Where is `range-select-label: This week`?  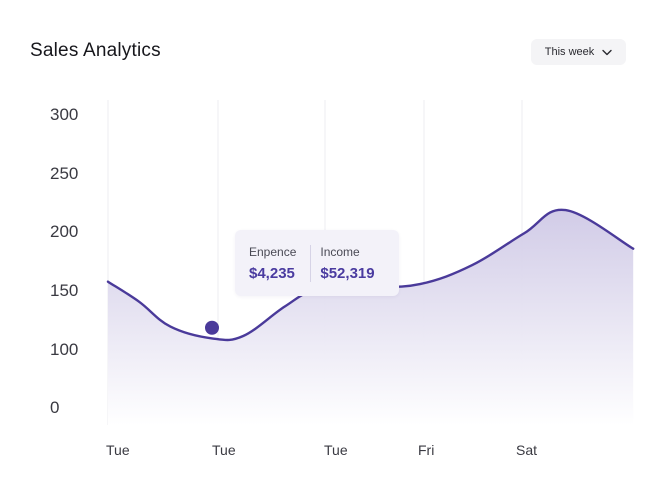
range-select-label: This week is located at coordinates (569, 52).